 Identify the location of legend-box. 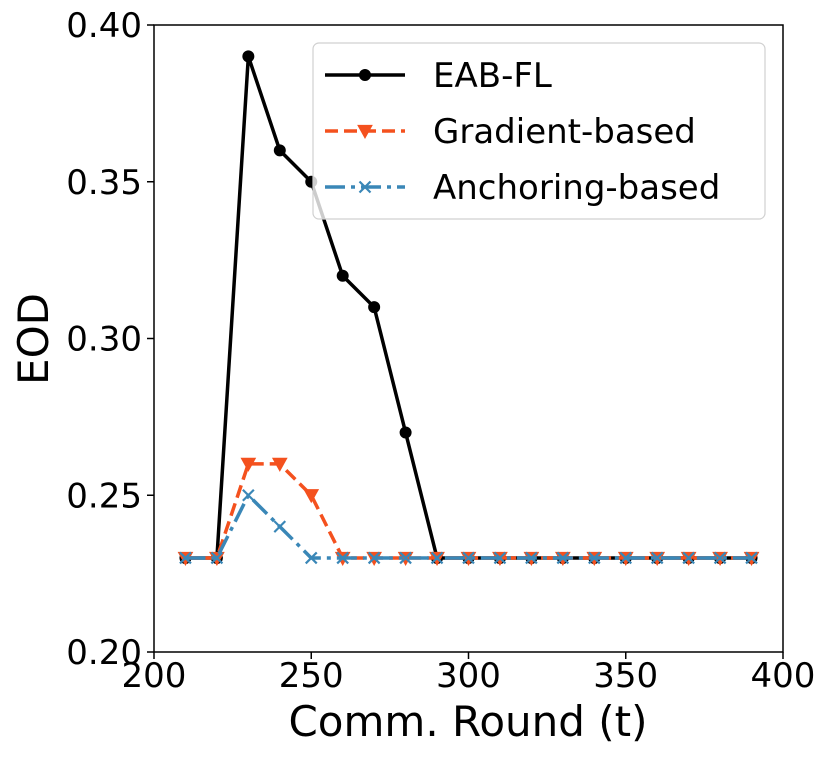
(539, 131).